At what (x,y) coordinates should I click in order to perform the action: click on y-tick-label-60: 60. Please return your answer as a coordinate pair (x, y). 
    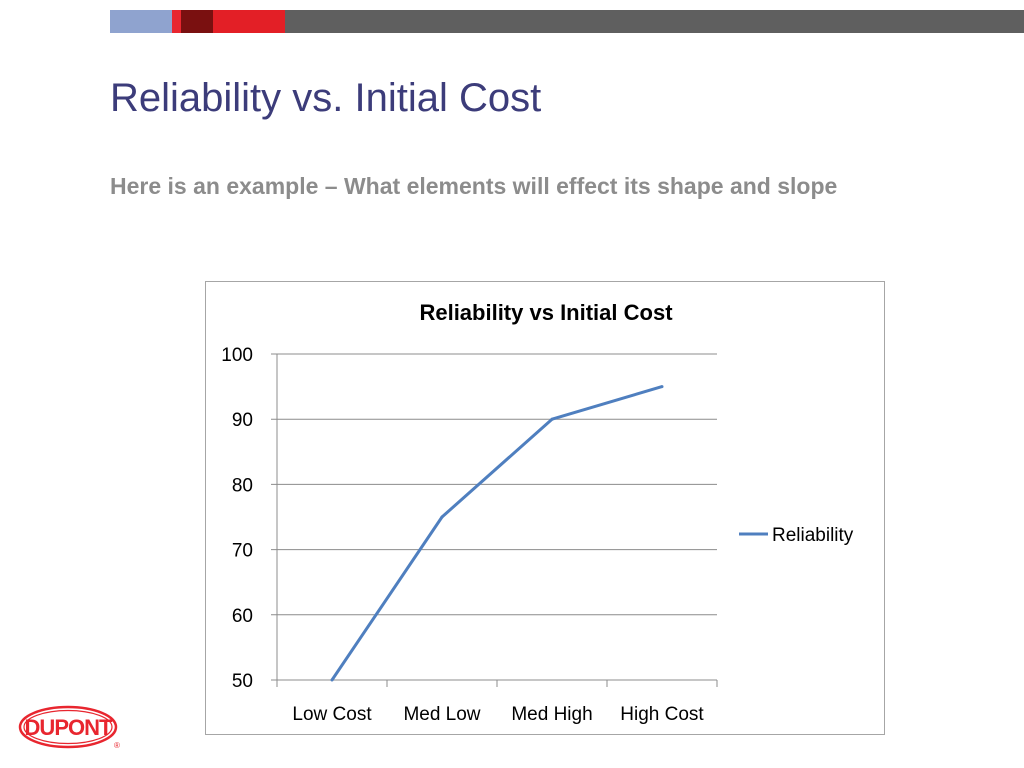
    Looking at the image, I should click on (242, 616).